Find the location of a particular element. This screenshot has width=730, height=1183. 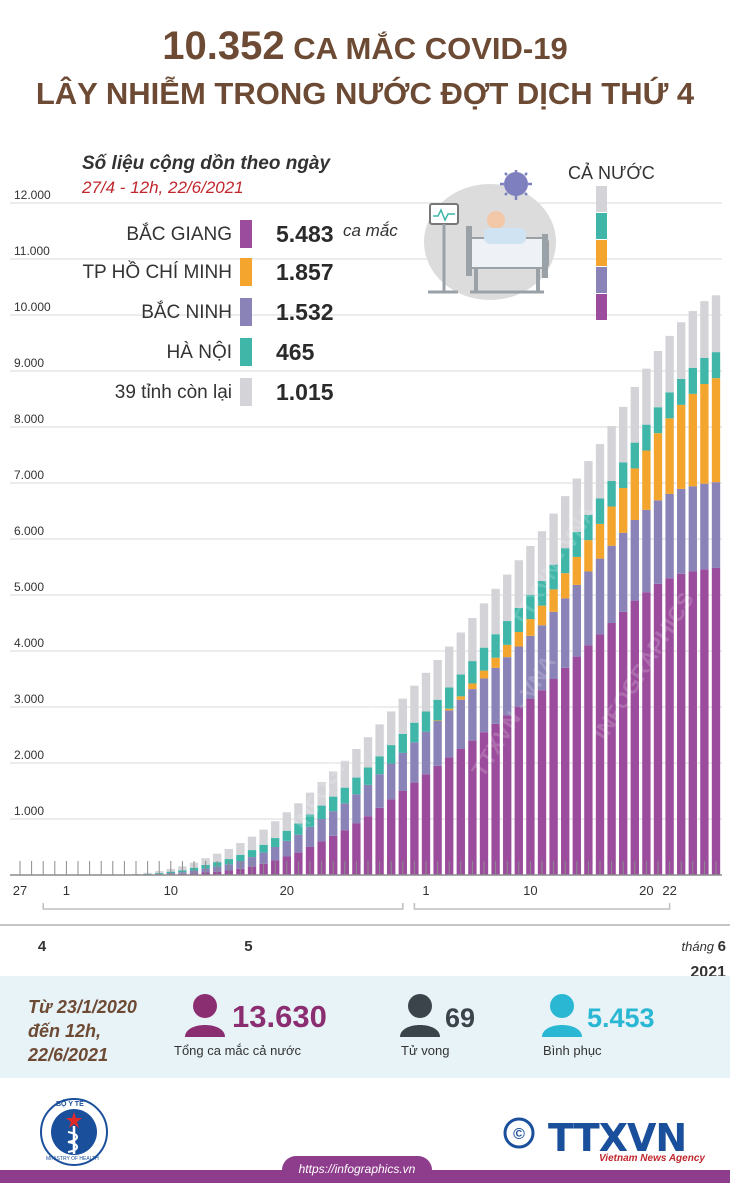

y-tick-label: 10.000 is located at coordinates (32, 307).